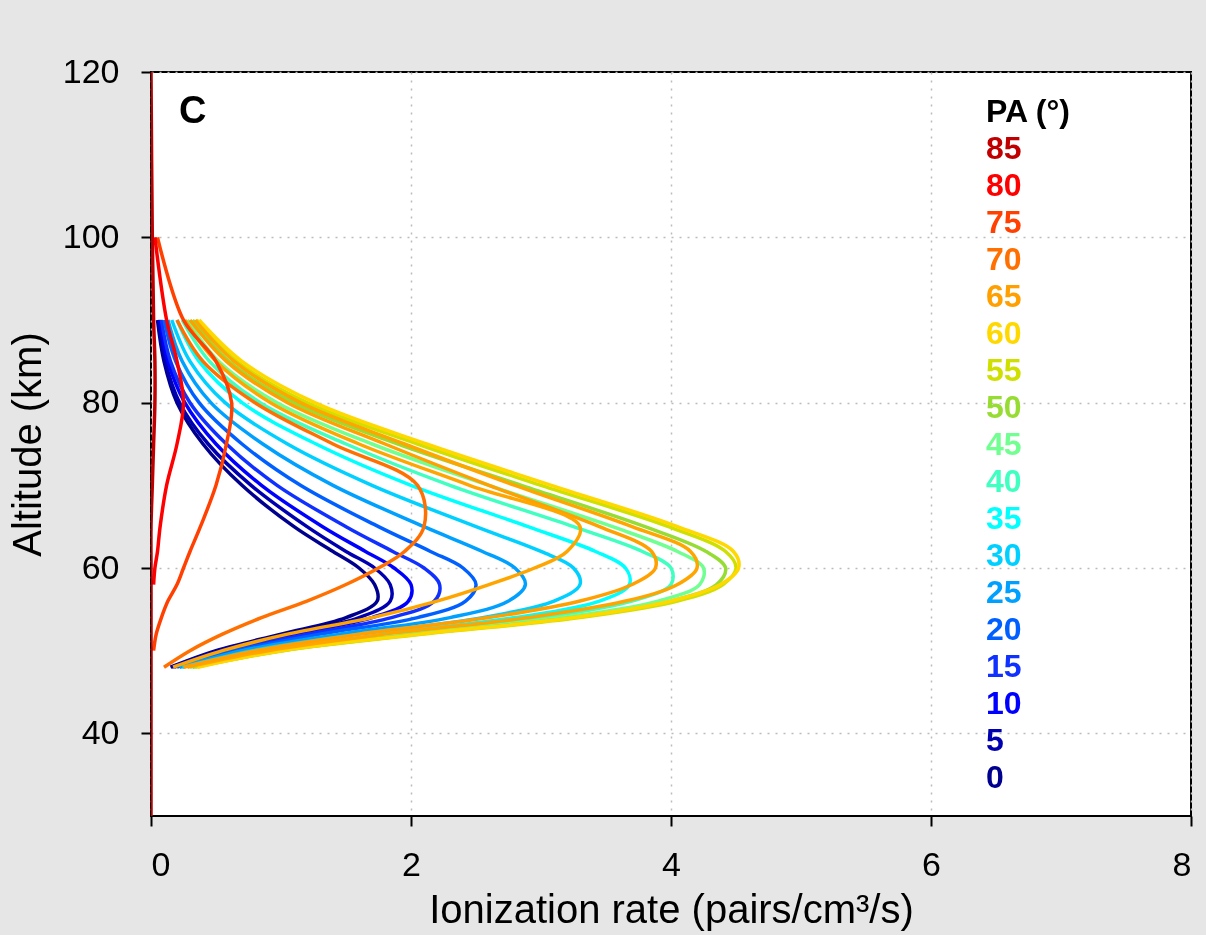 Image resolution: width=1206 pixels, height=935 pixels. Describe the element at coordinates (1004, 629) in the screenshot. I see `text: 20` at that location.